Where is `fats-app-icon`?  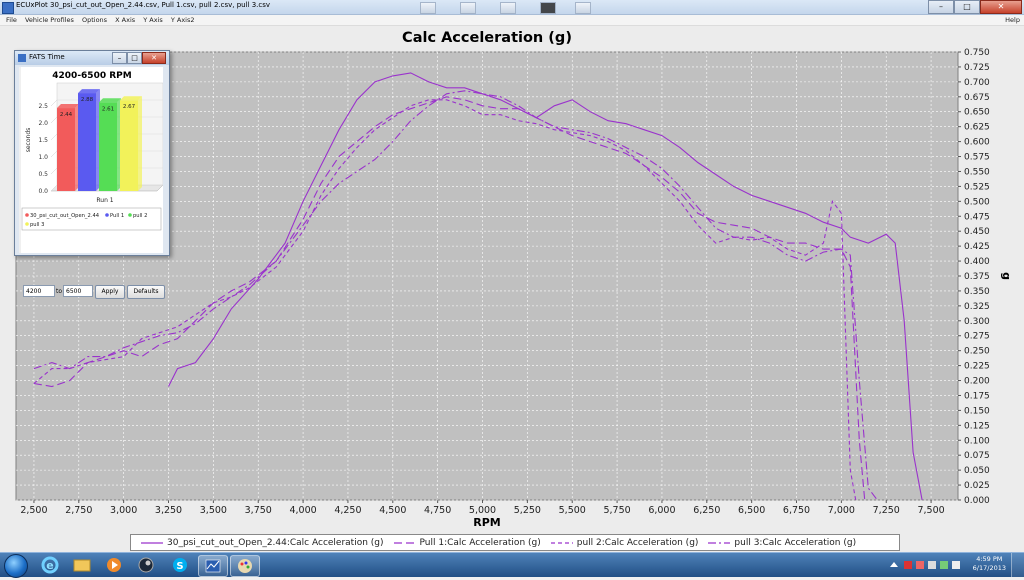
fats-app-icon is located at coordinates (22, 58).